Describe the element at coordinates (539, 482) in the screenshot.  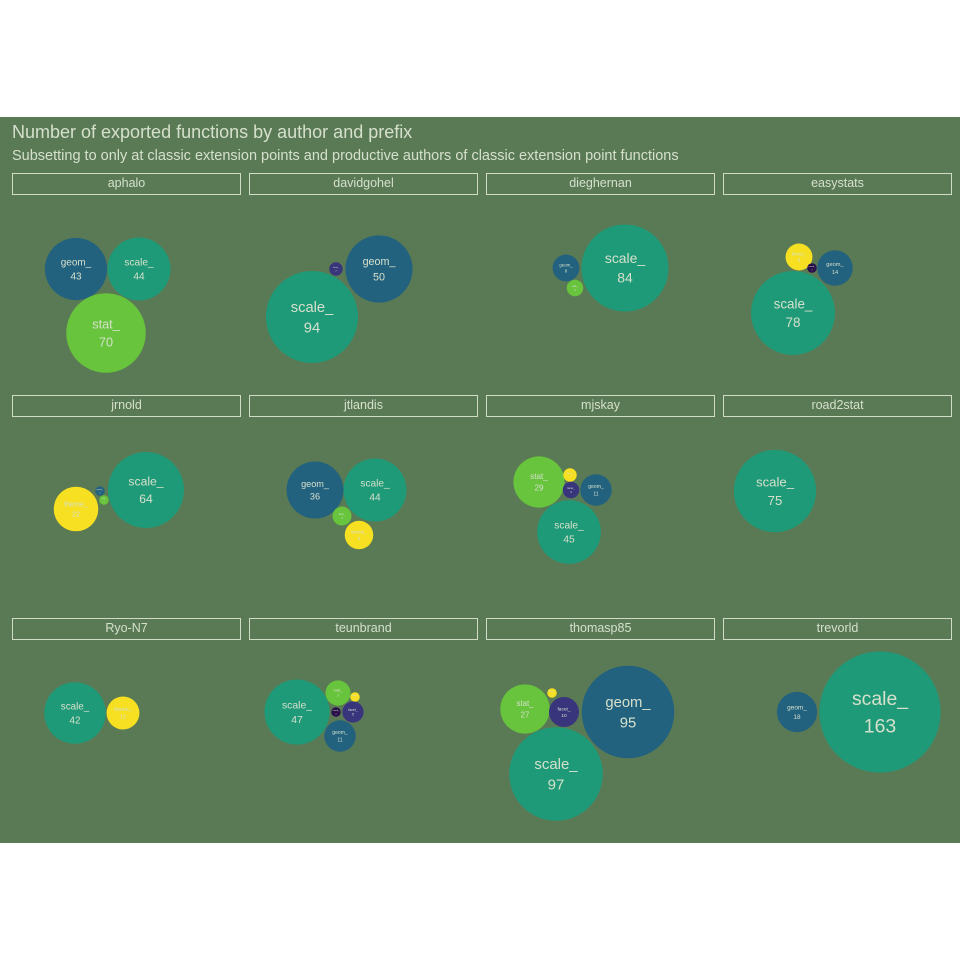
I see `bubble-stat-mjskay` at that location.